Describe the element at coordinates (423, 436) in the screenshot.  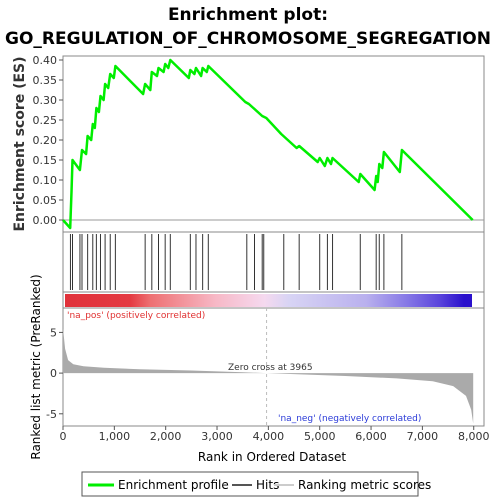
I see `x-tick-label: 7,000` at that location.